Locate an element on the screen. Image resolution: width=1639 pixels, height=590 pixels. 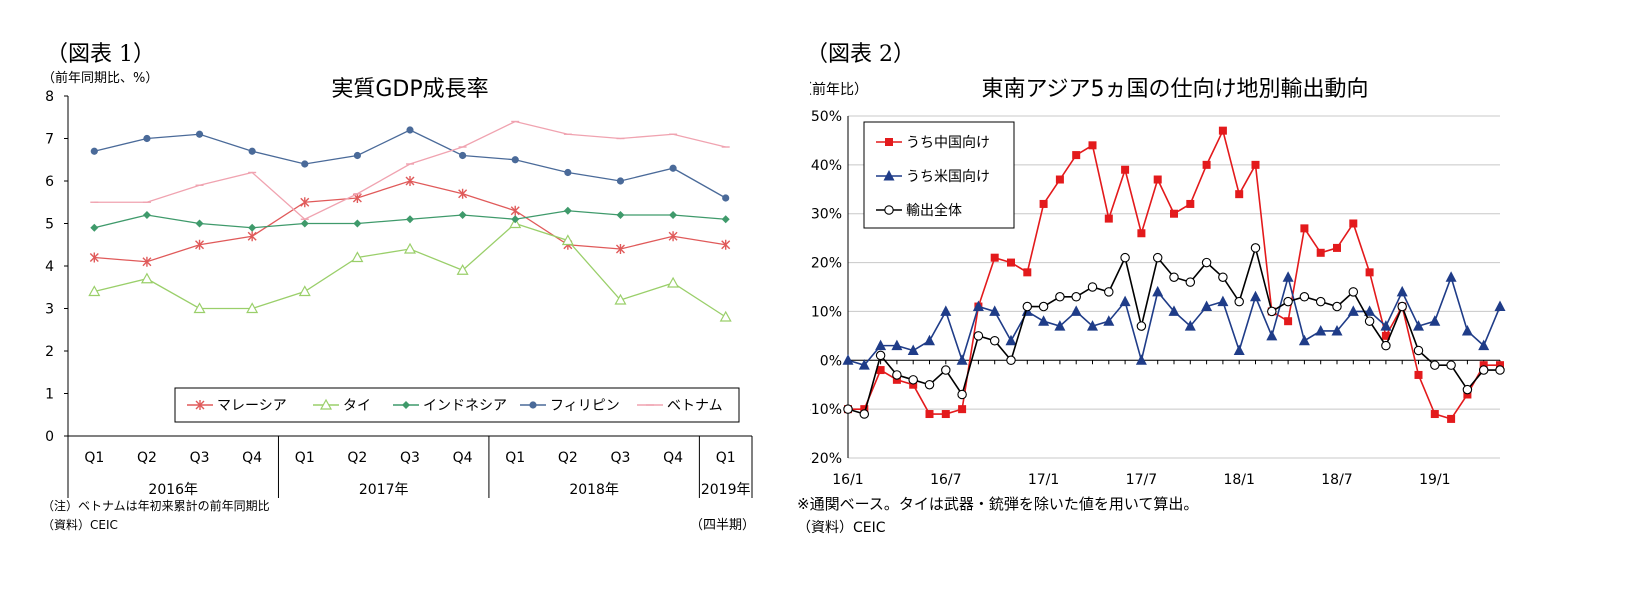
chart1-y-tick-label: 2 is located at coordinates (49, 352).